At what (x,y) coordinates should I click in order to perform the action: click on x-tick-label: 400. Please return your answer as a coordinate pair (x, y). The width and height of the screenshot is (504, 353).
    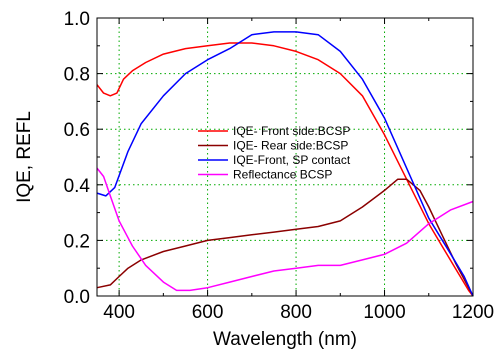
    Looking at the image, I should click on (119, 312).